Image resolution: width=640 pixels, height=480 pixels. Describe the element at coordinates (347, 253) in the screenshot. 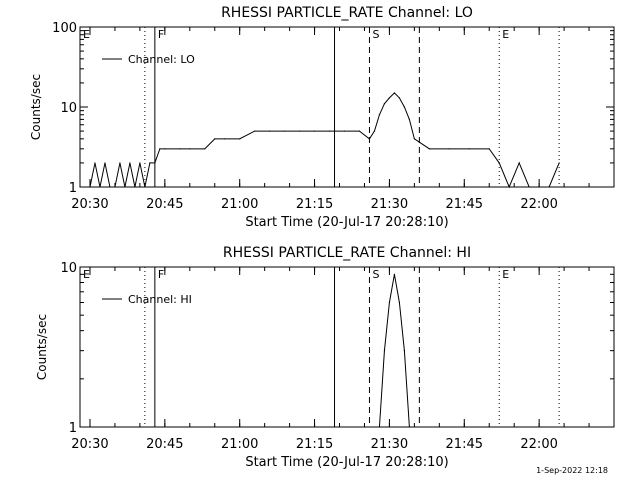

I see `chart-title: RHESSI PARTICLE_RATE Channel: HI` at that location.